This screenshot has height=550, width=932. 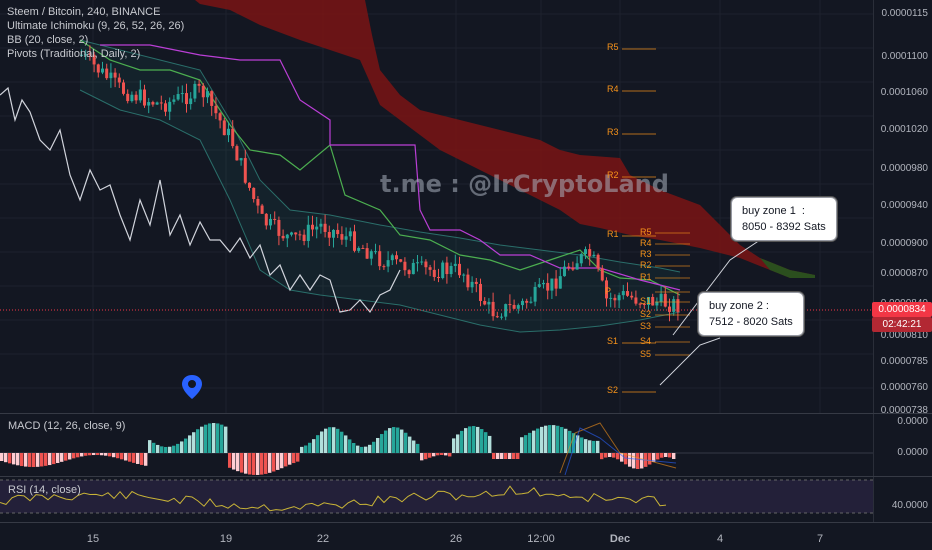 What do you see at coordinates (436, 445) in the screenshot?
I see `macd-pane` at bounding box center [436, 445].